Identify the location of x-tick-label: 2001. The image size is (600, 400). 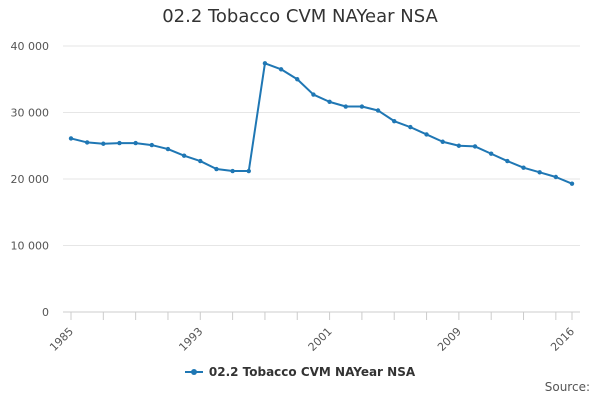
(320, 339).